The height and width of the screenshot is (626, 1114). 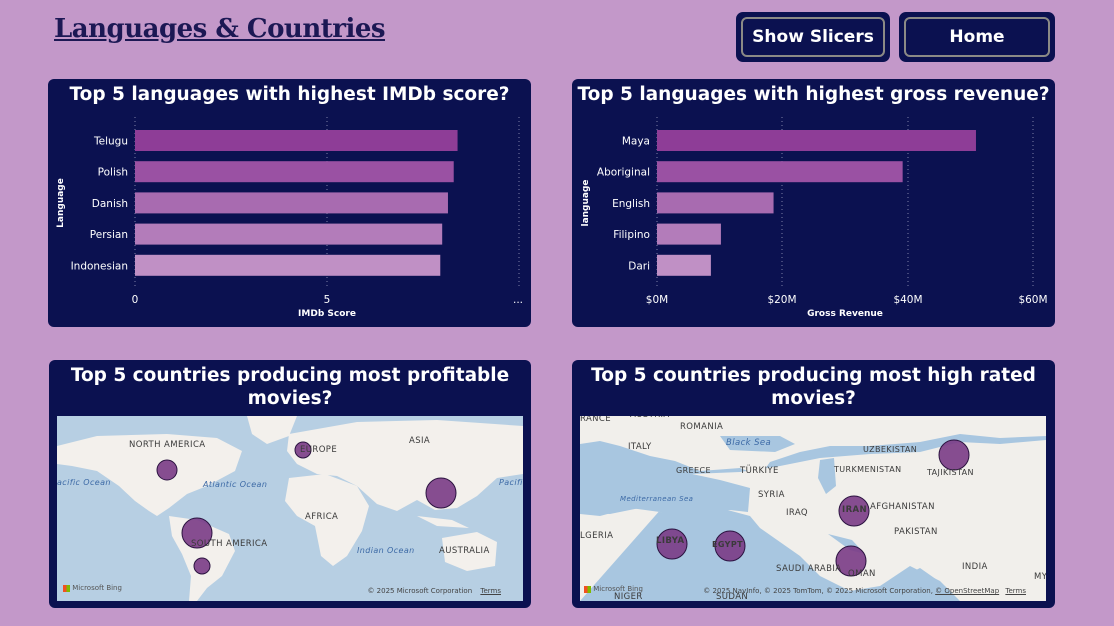 What do you see at coordinates (890, 449) in the screenshot?
I see `map-label: UZBEKISTAN` at bounding box center [890, 449].